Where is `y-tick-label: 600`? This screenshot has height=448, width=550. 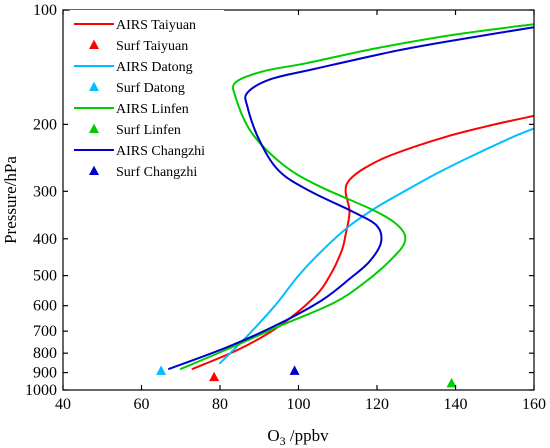 y-tick-label: 600 is located at coordinates (45, 306).